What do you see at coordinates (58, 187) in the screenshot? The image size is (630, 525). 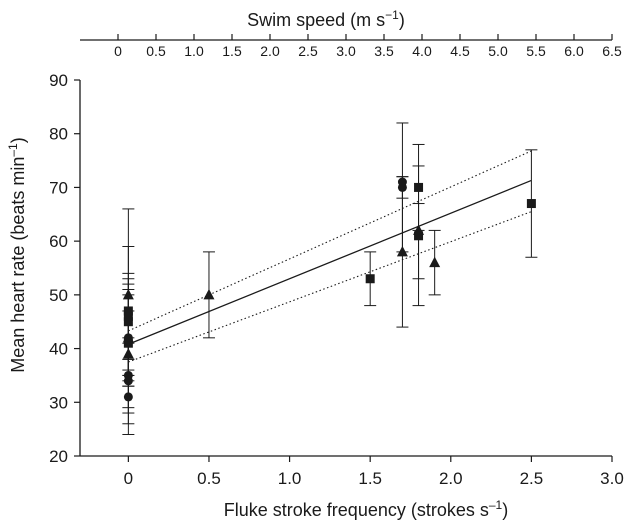 I see `y-tick-label: 70` at bounding box center [58, 187].